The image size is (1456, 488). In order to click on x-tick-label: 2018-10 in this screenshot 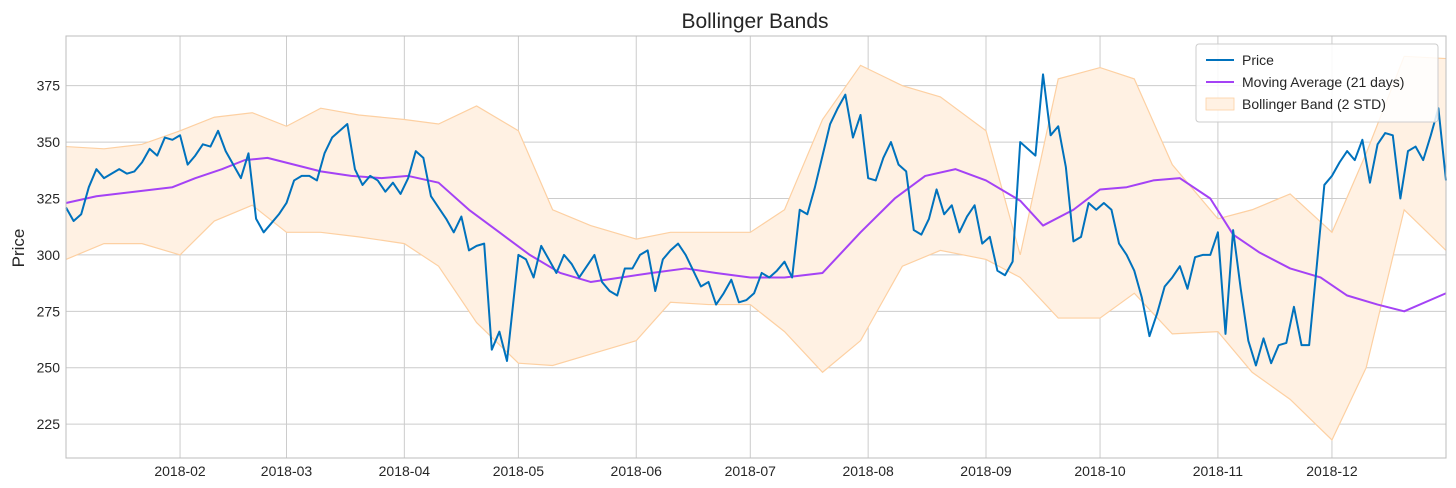, I will do `click(1100, 471)`.